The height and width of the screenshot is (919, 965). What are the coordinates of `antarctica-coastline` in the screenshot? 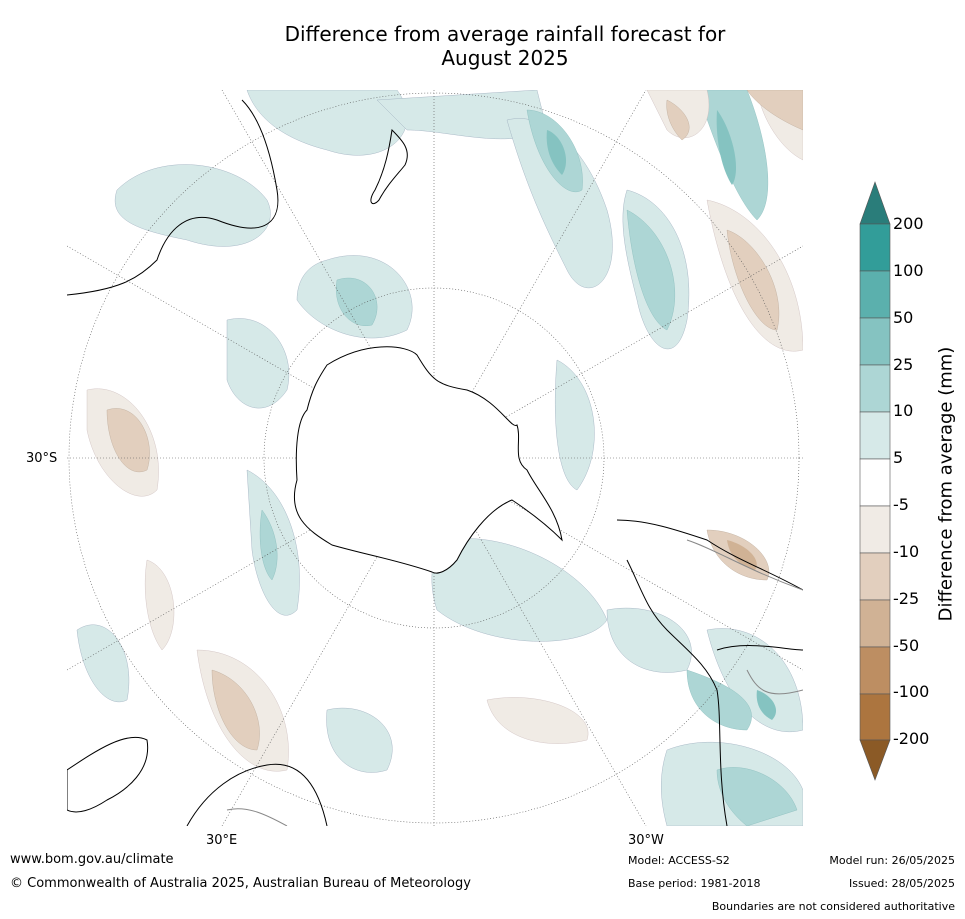 It's located at (428, 460).